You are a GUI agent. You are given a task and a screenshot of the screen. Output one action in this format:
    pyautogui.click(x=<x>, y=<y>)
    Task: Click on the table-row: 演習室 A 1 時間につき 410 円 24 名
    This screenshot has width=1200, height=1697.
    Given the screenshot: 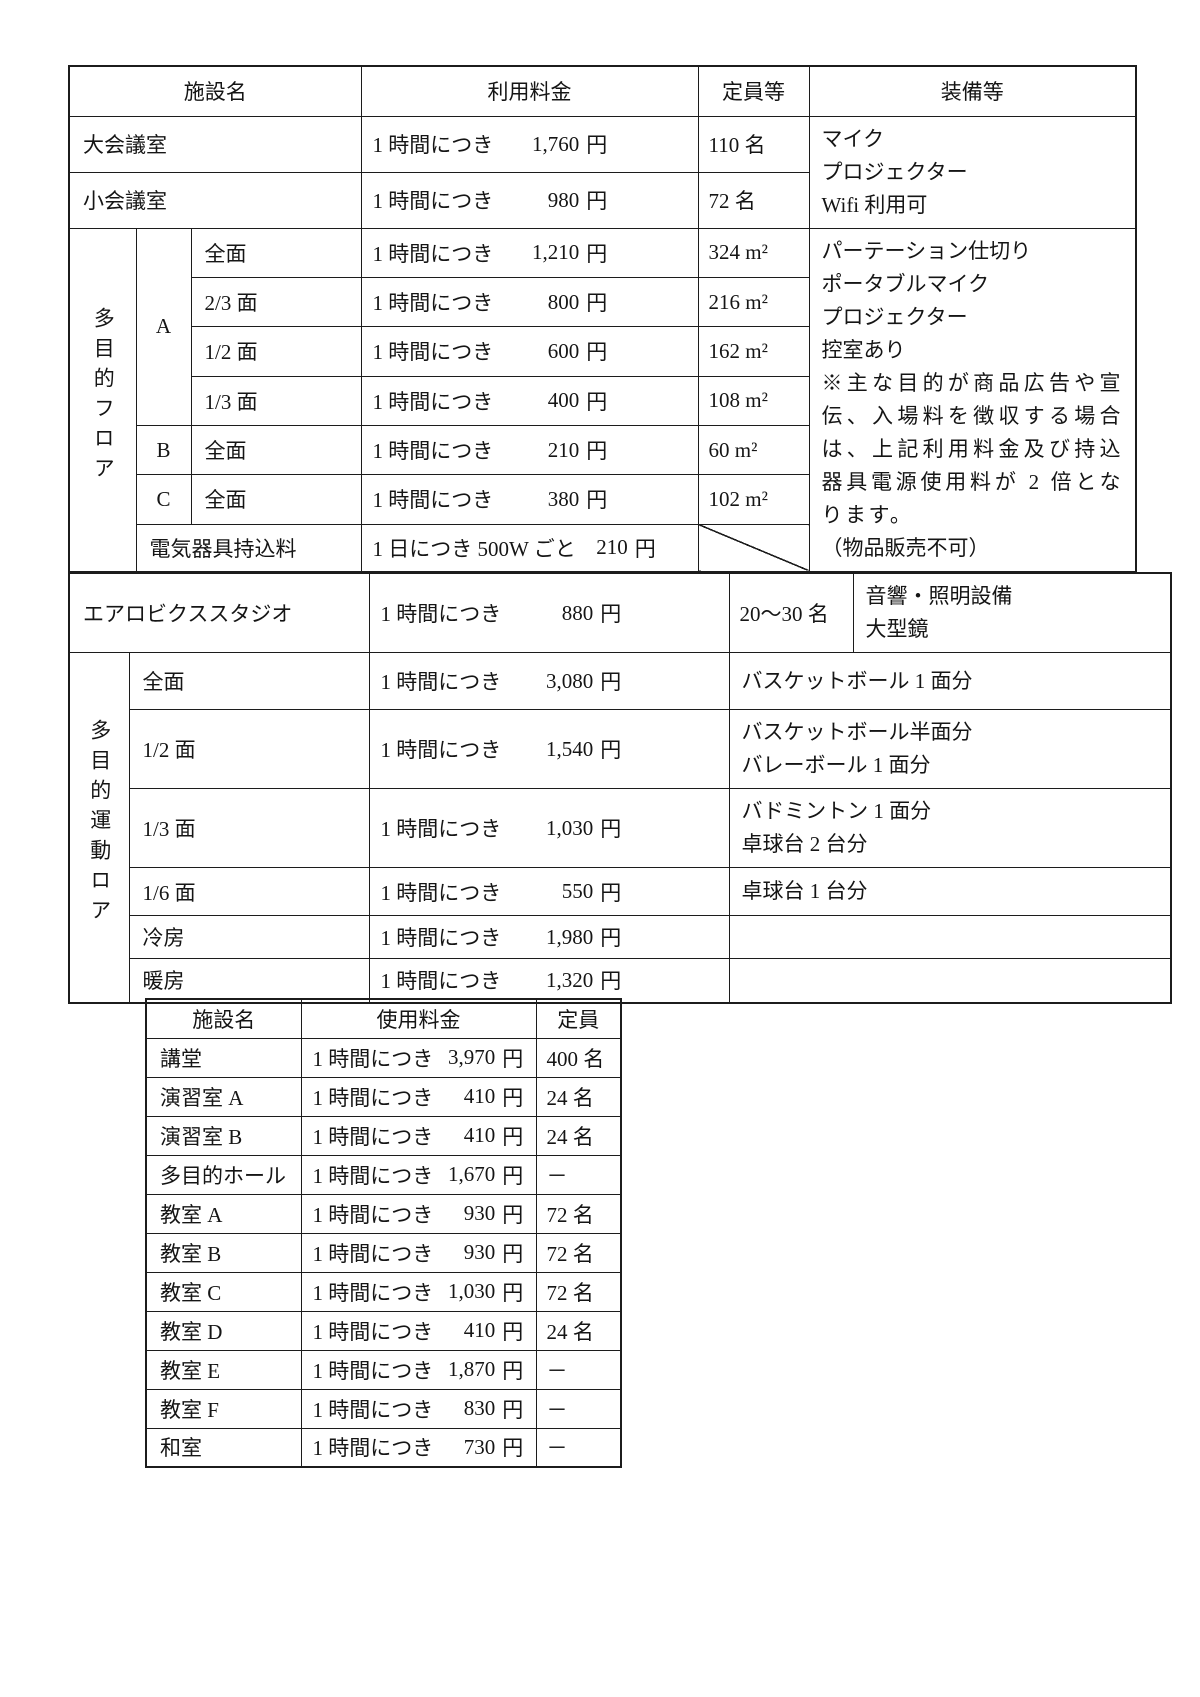 What is the action you would take?
    pyautogui.click(x=383, y=1096)
    